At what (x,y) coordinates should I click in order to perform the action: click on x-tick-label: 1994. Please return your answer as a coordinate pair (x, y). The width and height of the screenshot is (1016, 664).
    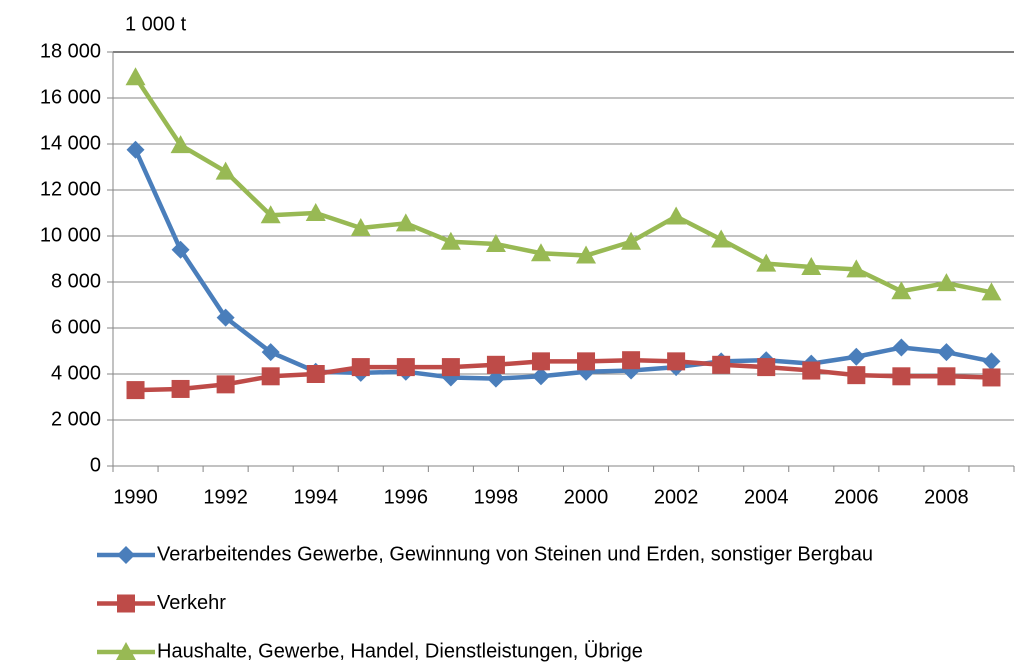
    Looking at the image, I should click on (315, 497).